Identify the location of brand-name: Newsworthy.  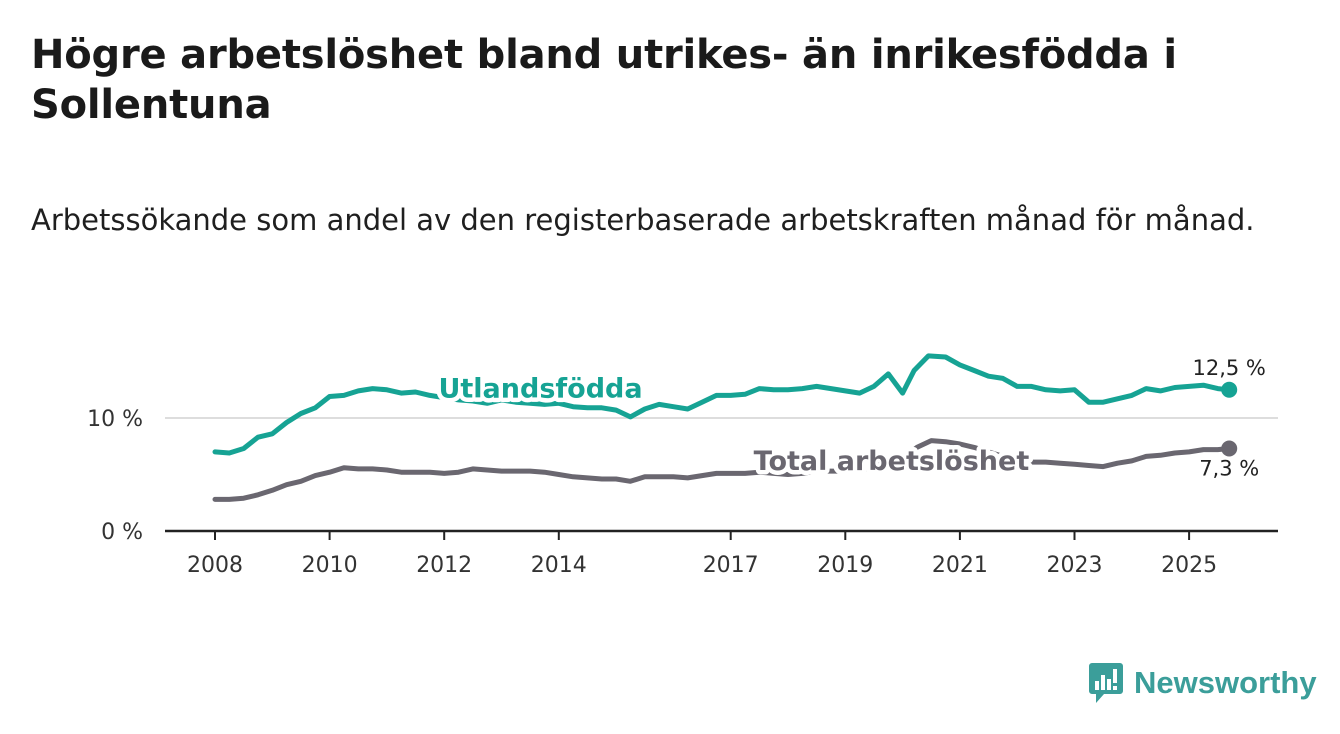
(1225, 682).